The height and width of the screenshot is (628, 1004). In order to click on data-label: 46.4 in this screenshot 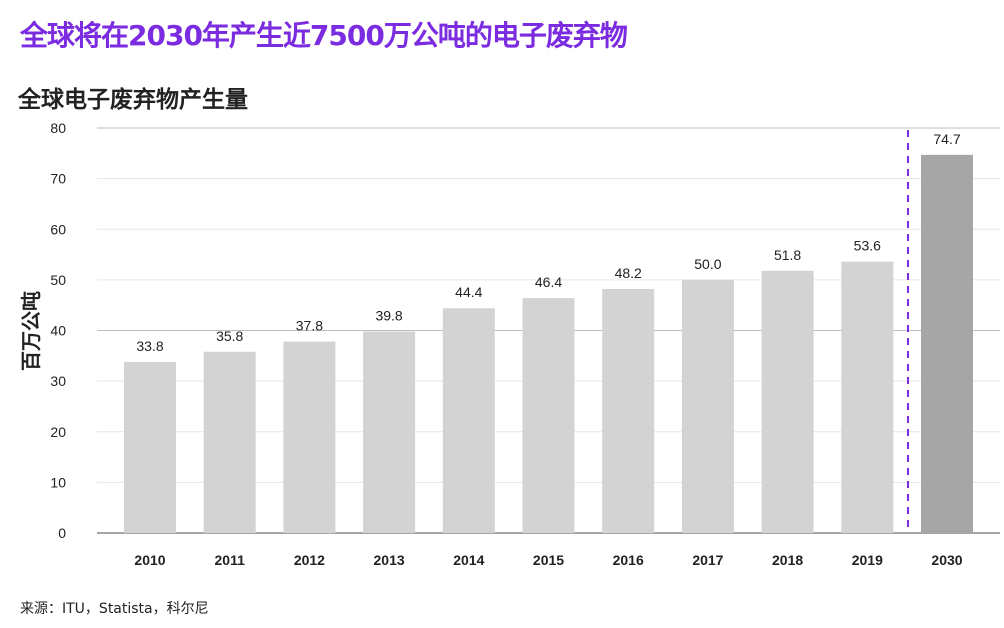, I will do `click(548, 282)`.